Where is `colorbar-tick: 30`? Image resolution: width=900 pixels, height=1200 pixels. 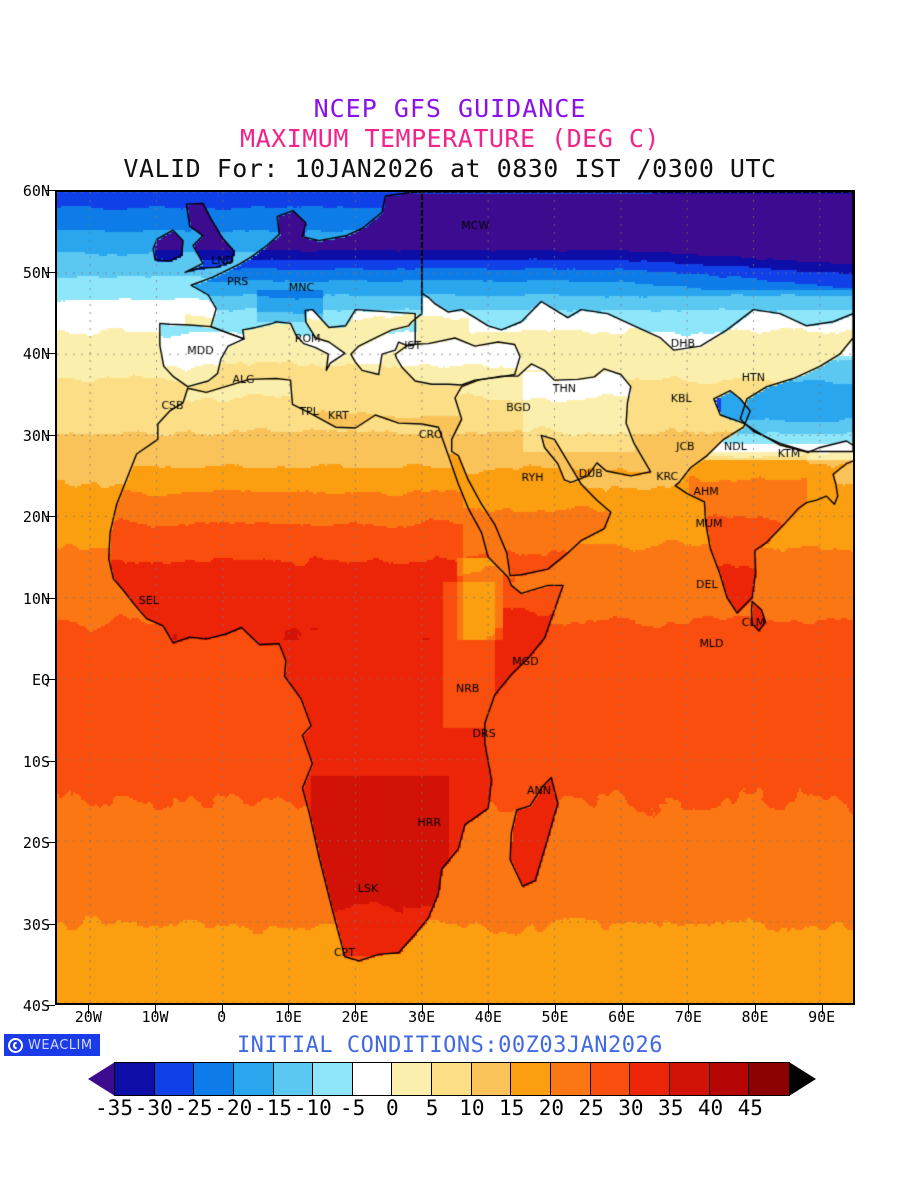
colorbar-tick: 30 is located at coordinates (631, 1108).